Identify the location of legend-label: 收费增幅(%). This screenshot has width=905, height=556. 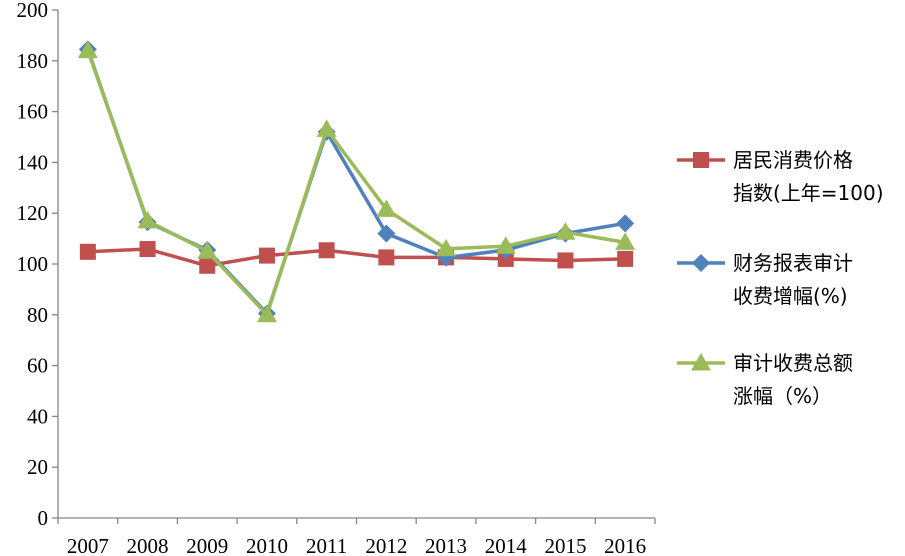
(790, 296).